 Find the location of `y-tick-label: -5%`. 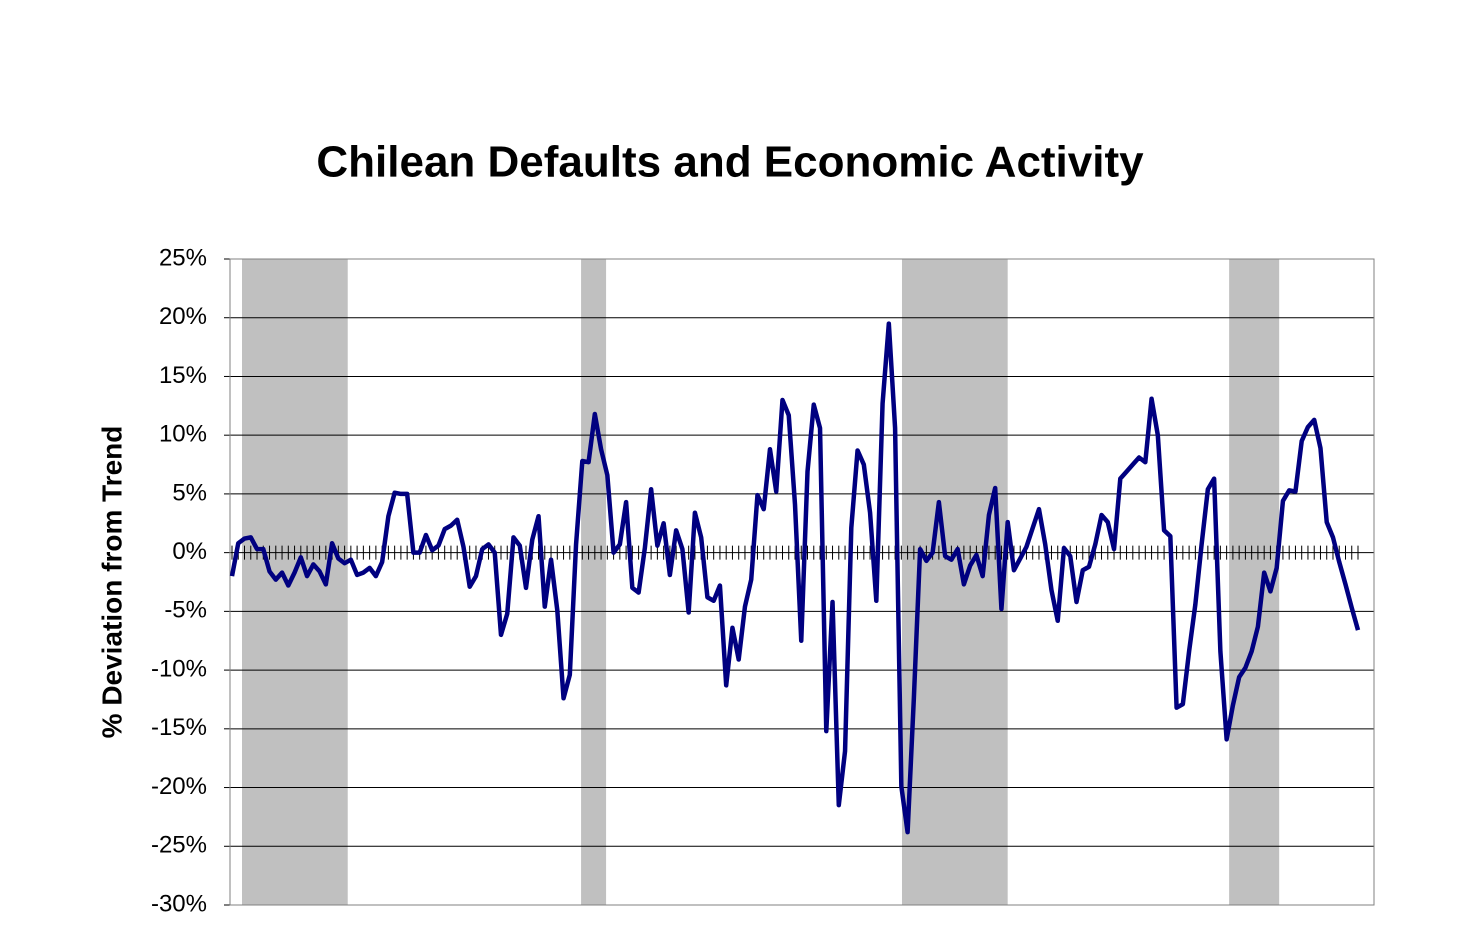

y-tick-label: -5% is located at coordinates (185, 610).